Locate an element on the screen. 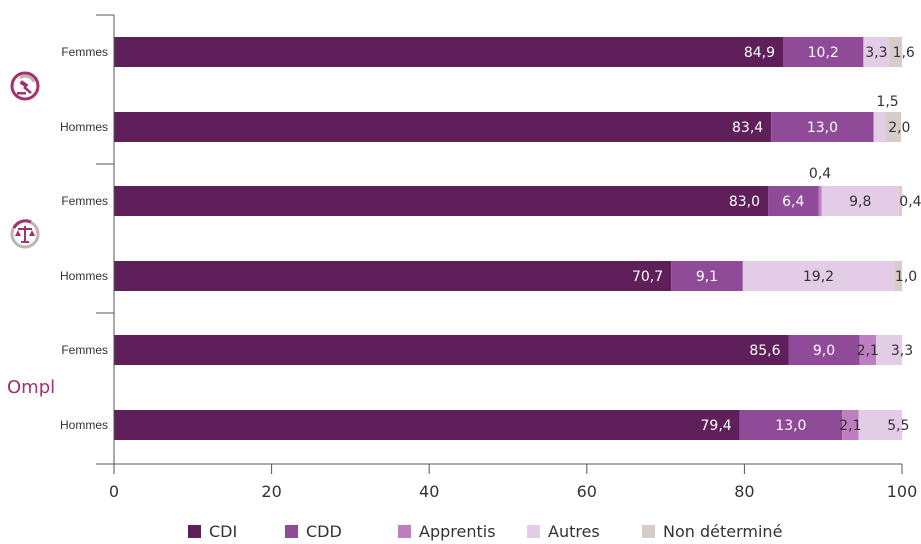  data-label: 79,4 is located at coordinates (716, 426).